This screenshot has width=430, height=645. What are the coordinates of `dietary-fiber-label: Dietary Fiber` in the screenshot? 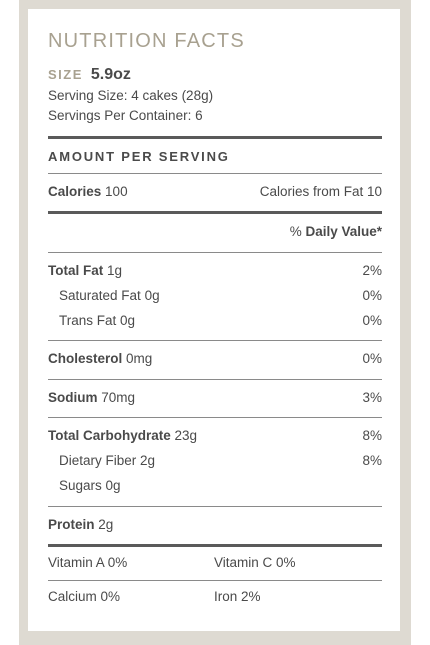 It's located at (98, 460).